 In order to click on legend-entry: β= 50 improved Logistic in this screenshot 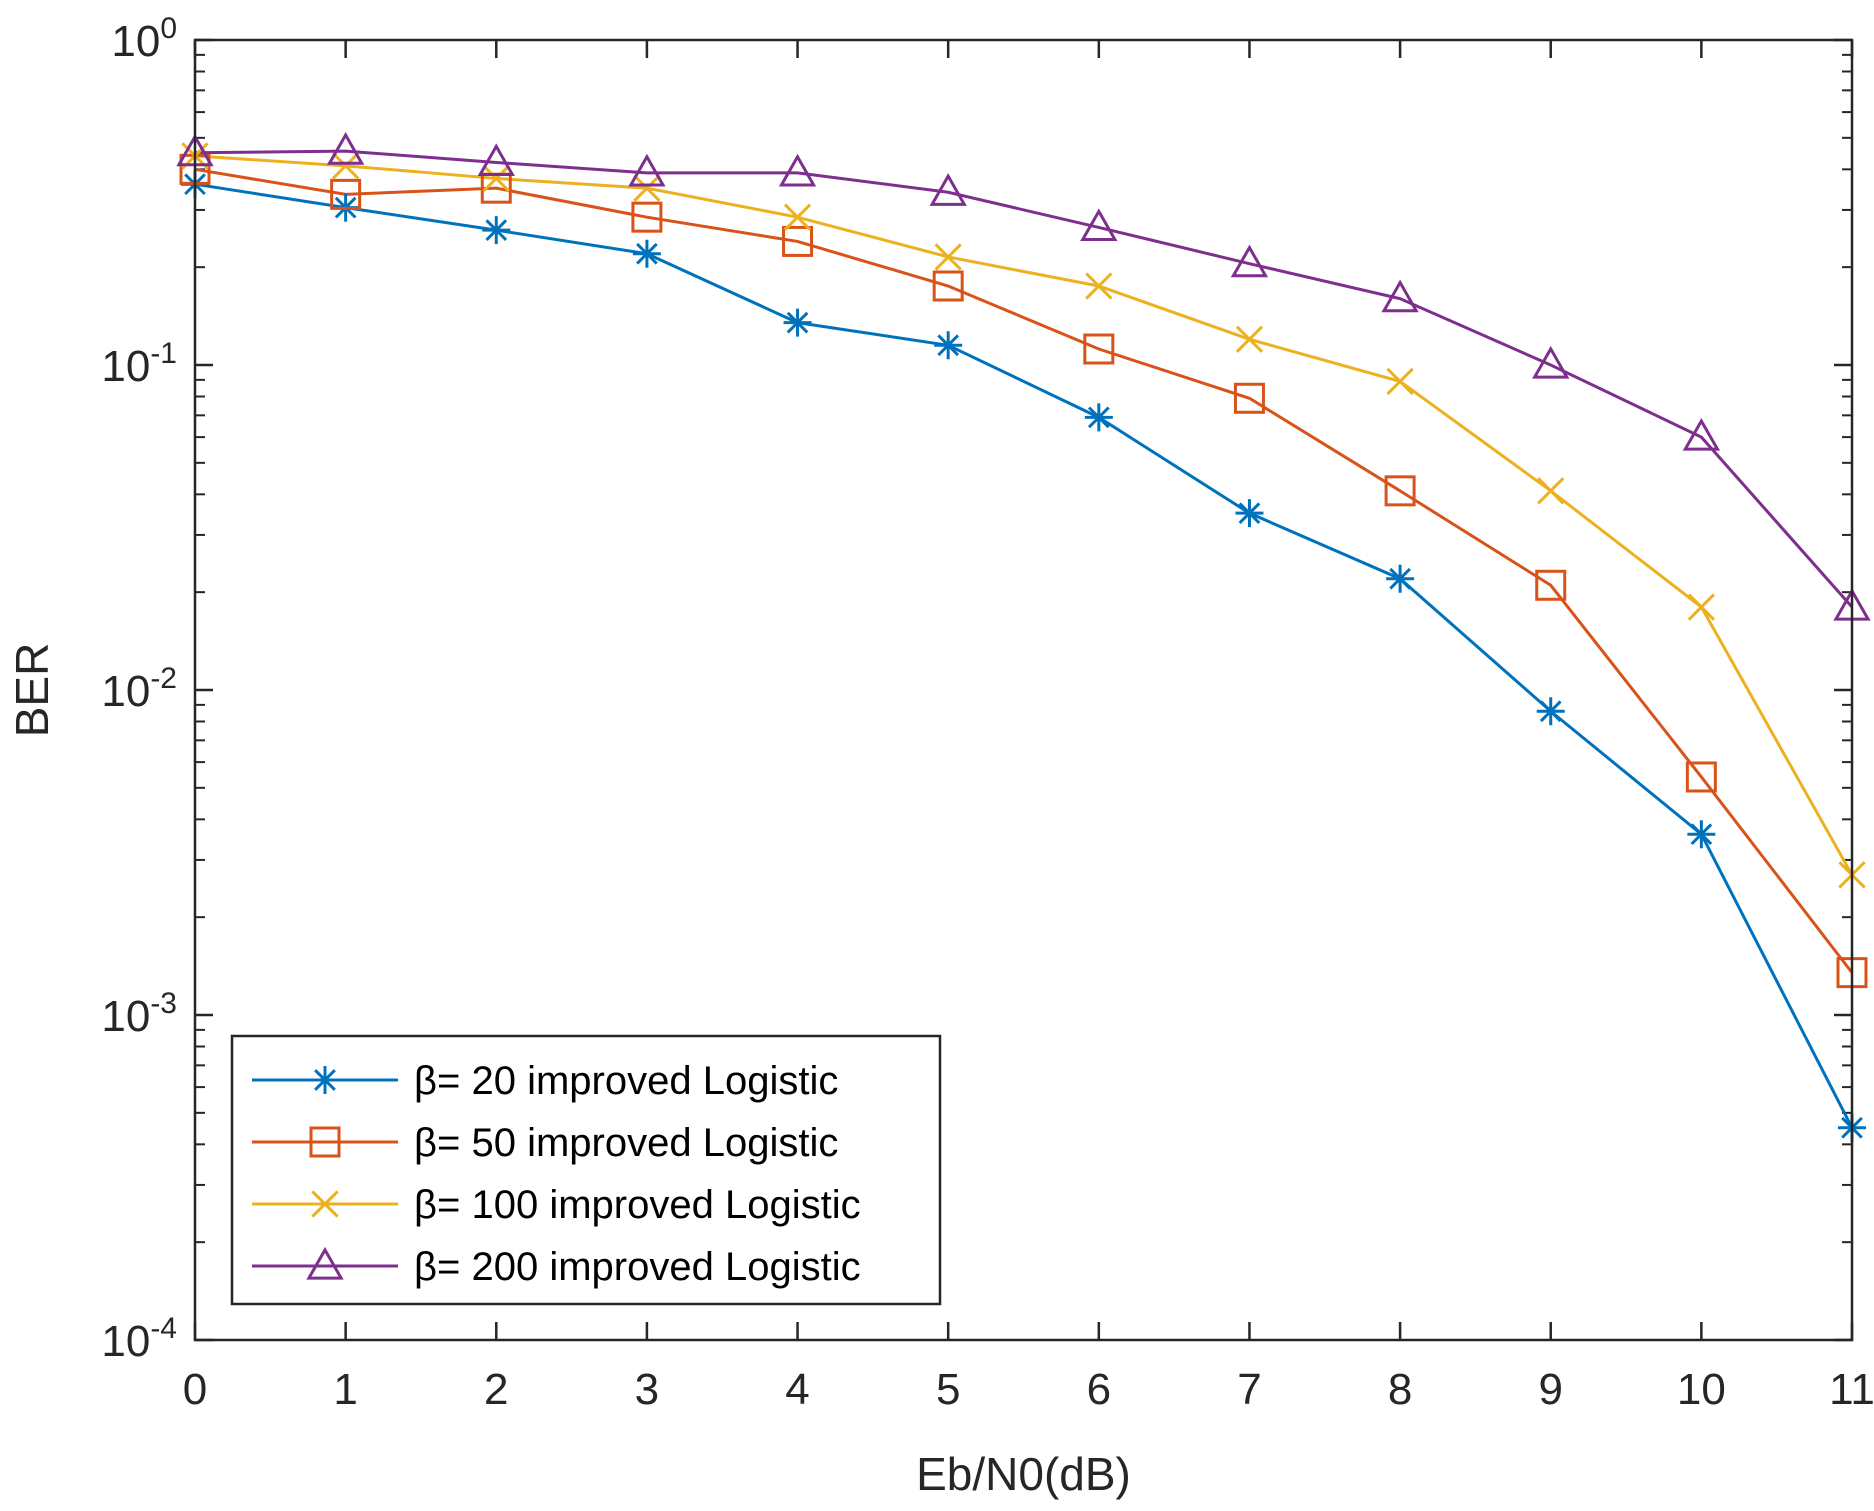, I will do `click(545, 1143)`.